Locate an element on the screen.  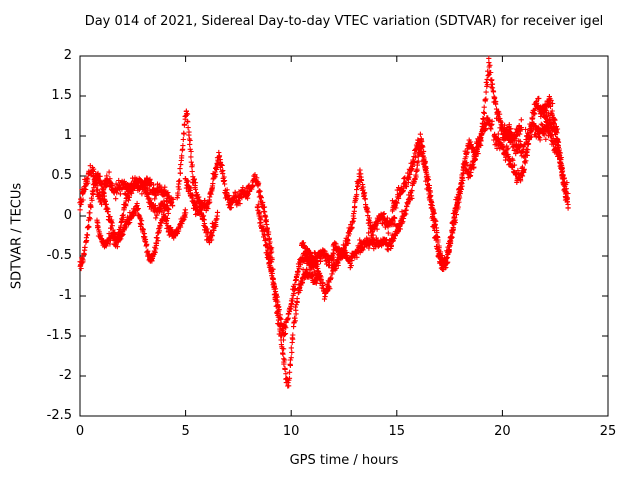
y-tick-label: 1 is located at coordinates (67, 135).